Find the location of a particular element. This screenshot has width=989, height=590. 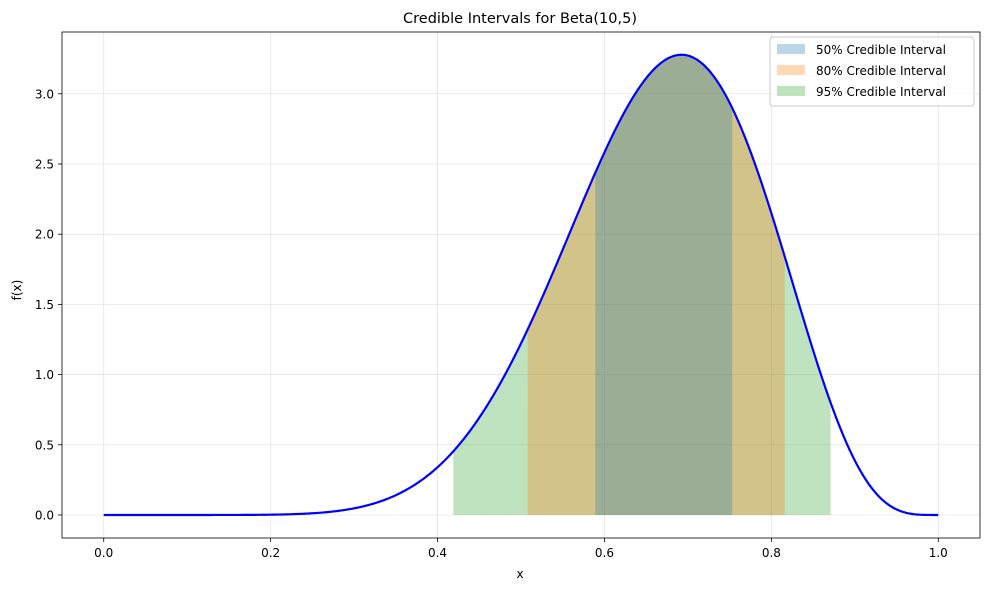

y-tick-label: 1.0 is located at coordinates (44, 375).